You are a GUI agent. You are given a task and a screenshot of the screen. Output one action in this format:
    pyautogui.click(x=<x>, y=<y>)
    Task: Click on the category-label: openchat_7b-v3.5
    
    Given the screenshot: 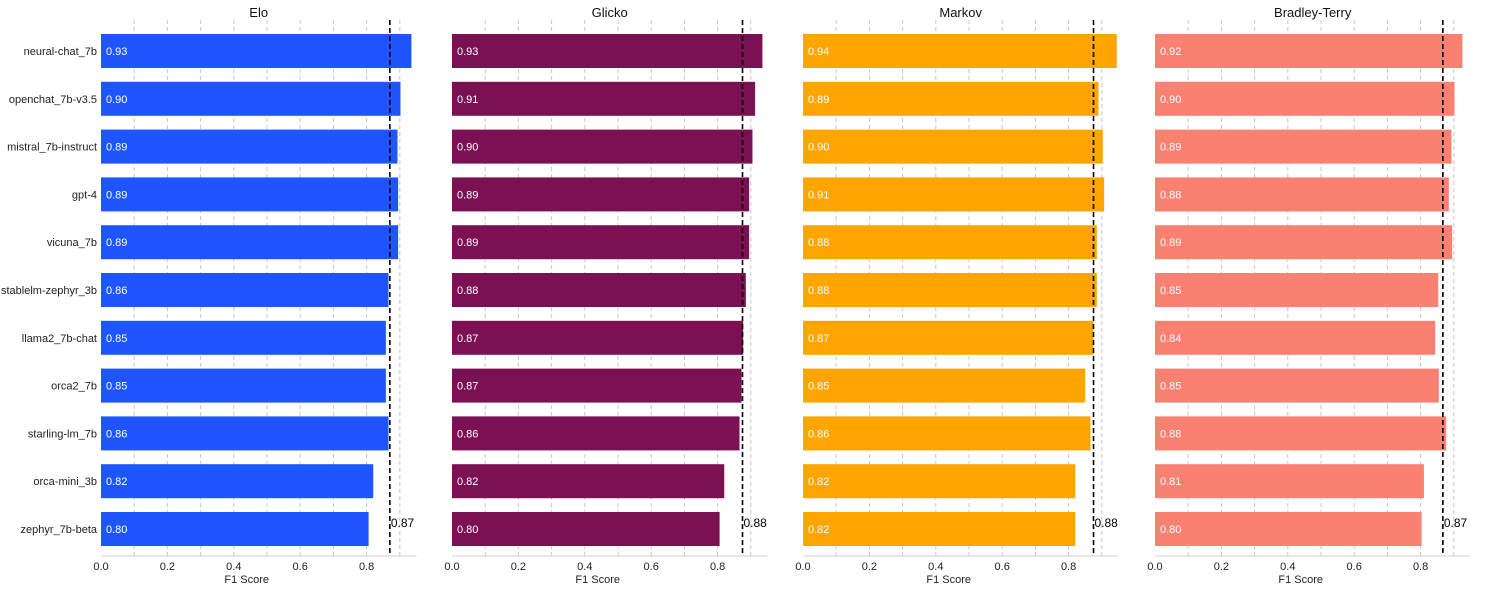 What is the action you would take?
    pyautogui.click(x=53, y=100)
    